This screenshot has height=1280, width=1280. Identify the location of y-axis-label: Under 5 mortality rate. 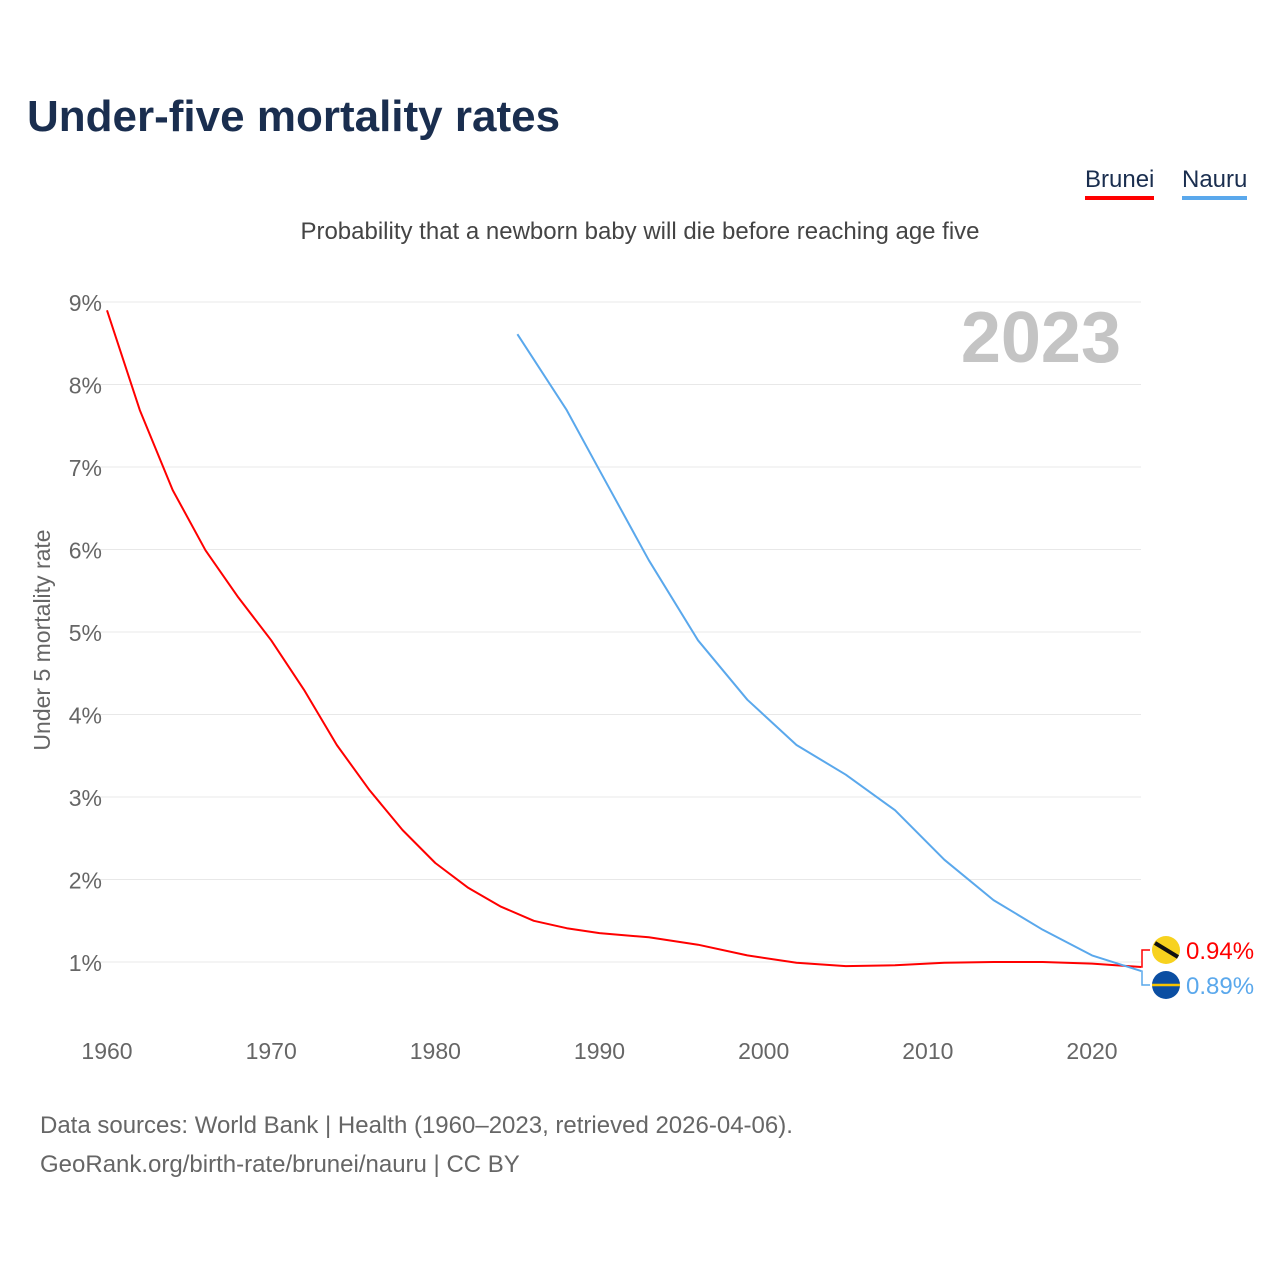
(42, 639).